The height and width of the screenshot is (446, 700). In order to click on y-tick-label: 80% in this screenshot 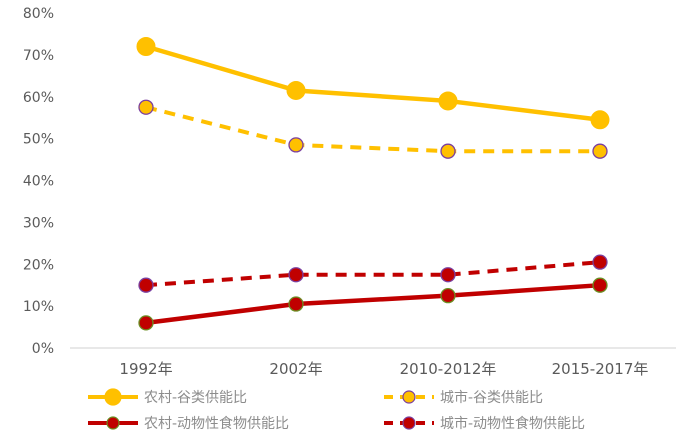, I will do `click(38, 14)`.